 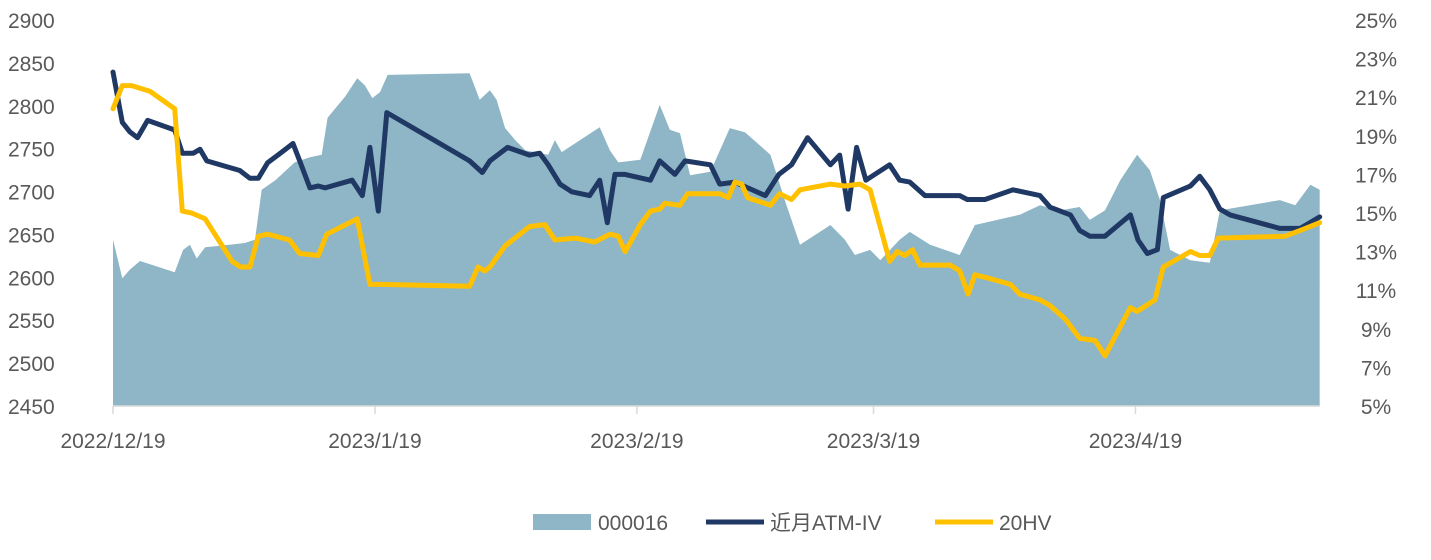 I want to click on y-left-tick-label: 2550, so click(x=31, y=321).